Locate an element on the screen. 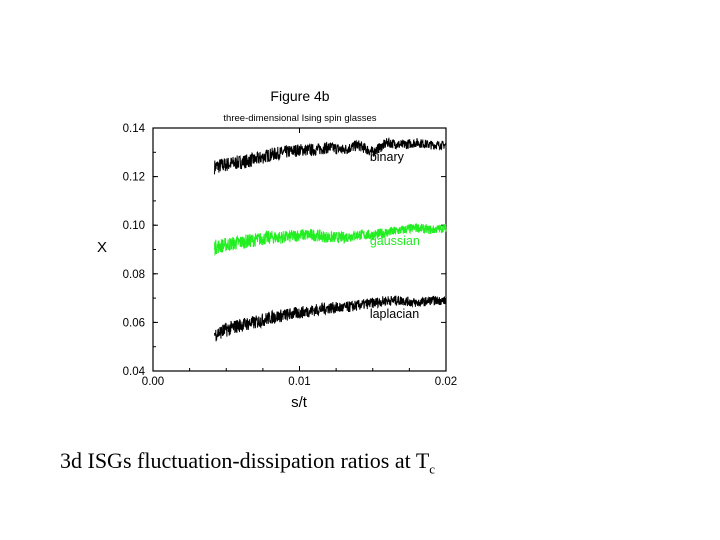 Image resolution: width=720 pixels, height=540 pixels. y-tick-label: 0.06 is located at coordinates (134, 323).